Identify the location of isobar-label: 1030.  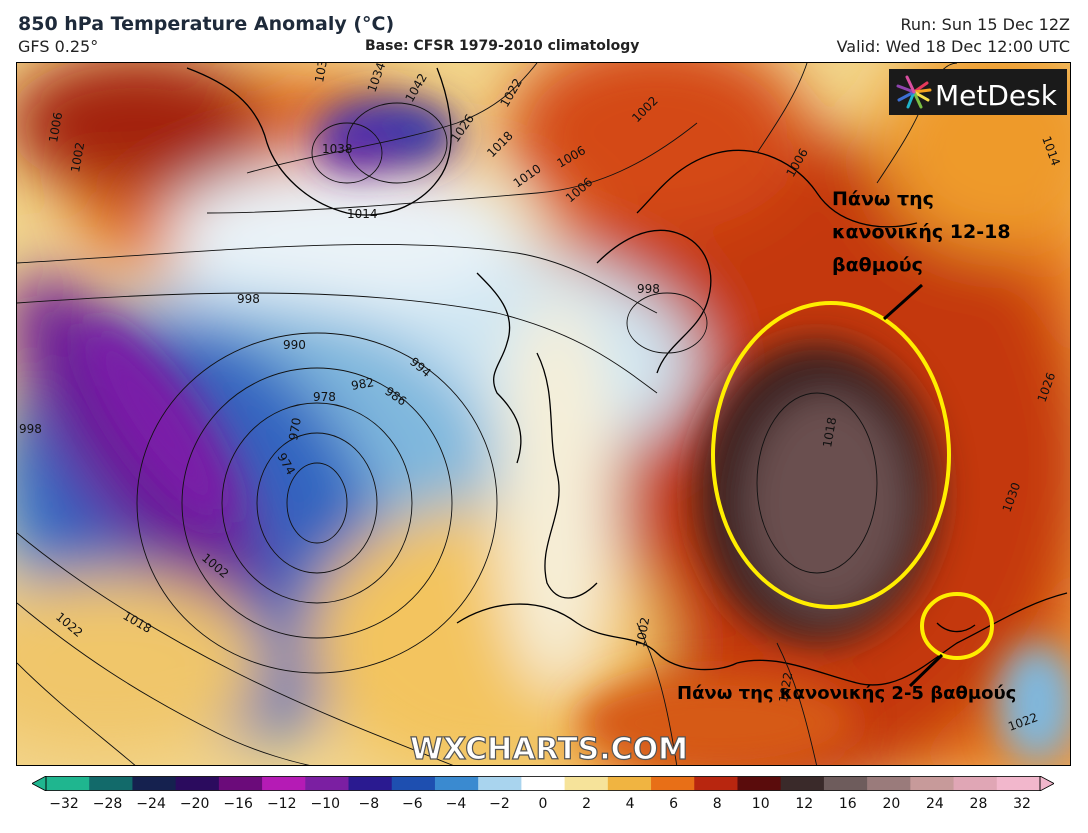
(321, 73).